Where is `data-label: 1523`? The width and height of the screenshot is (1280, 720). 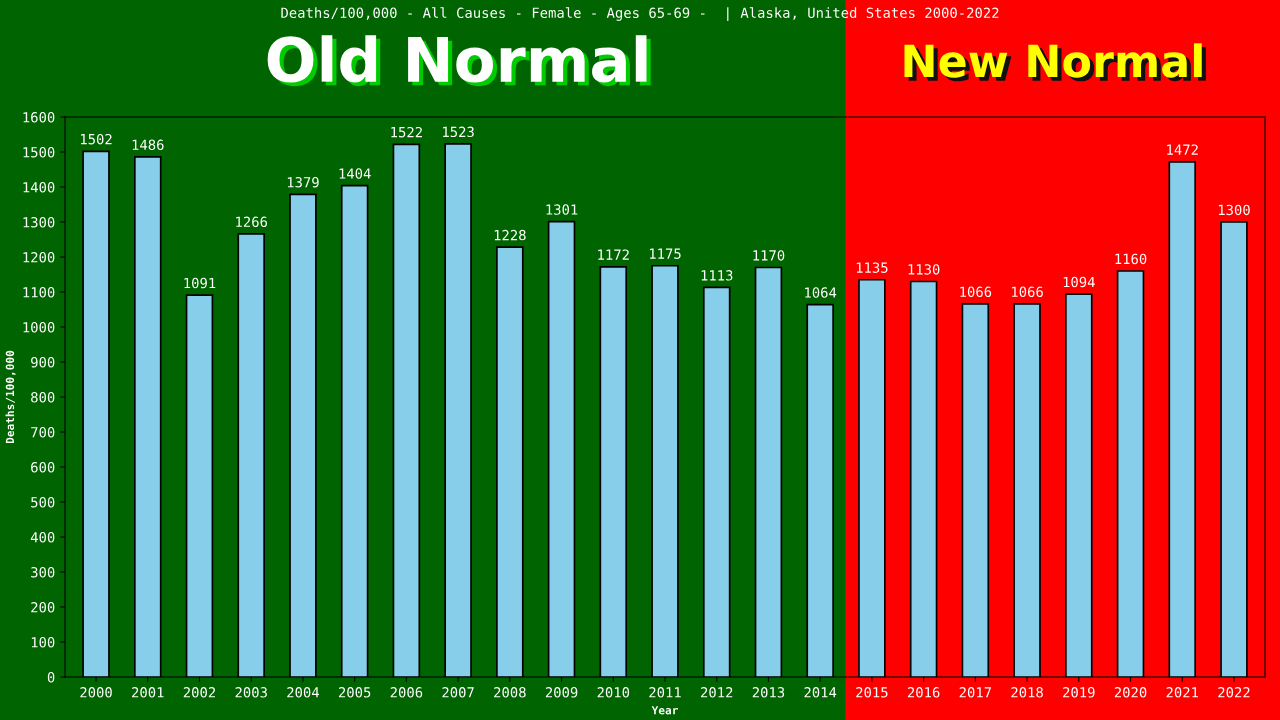 data-label: 1523 is located at coordinates (458, 132).